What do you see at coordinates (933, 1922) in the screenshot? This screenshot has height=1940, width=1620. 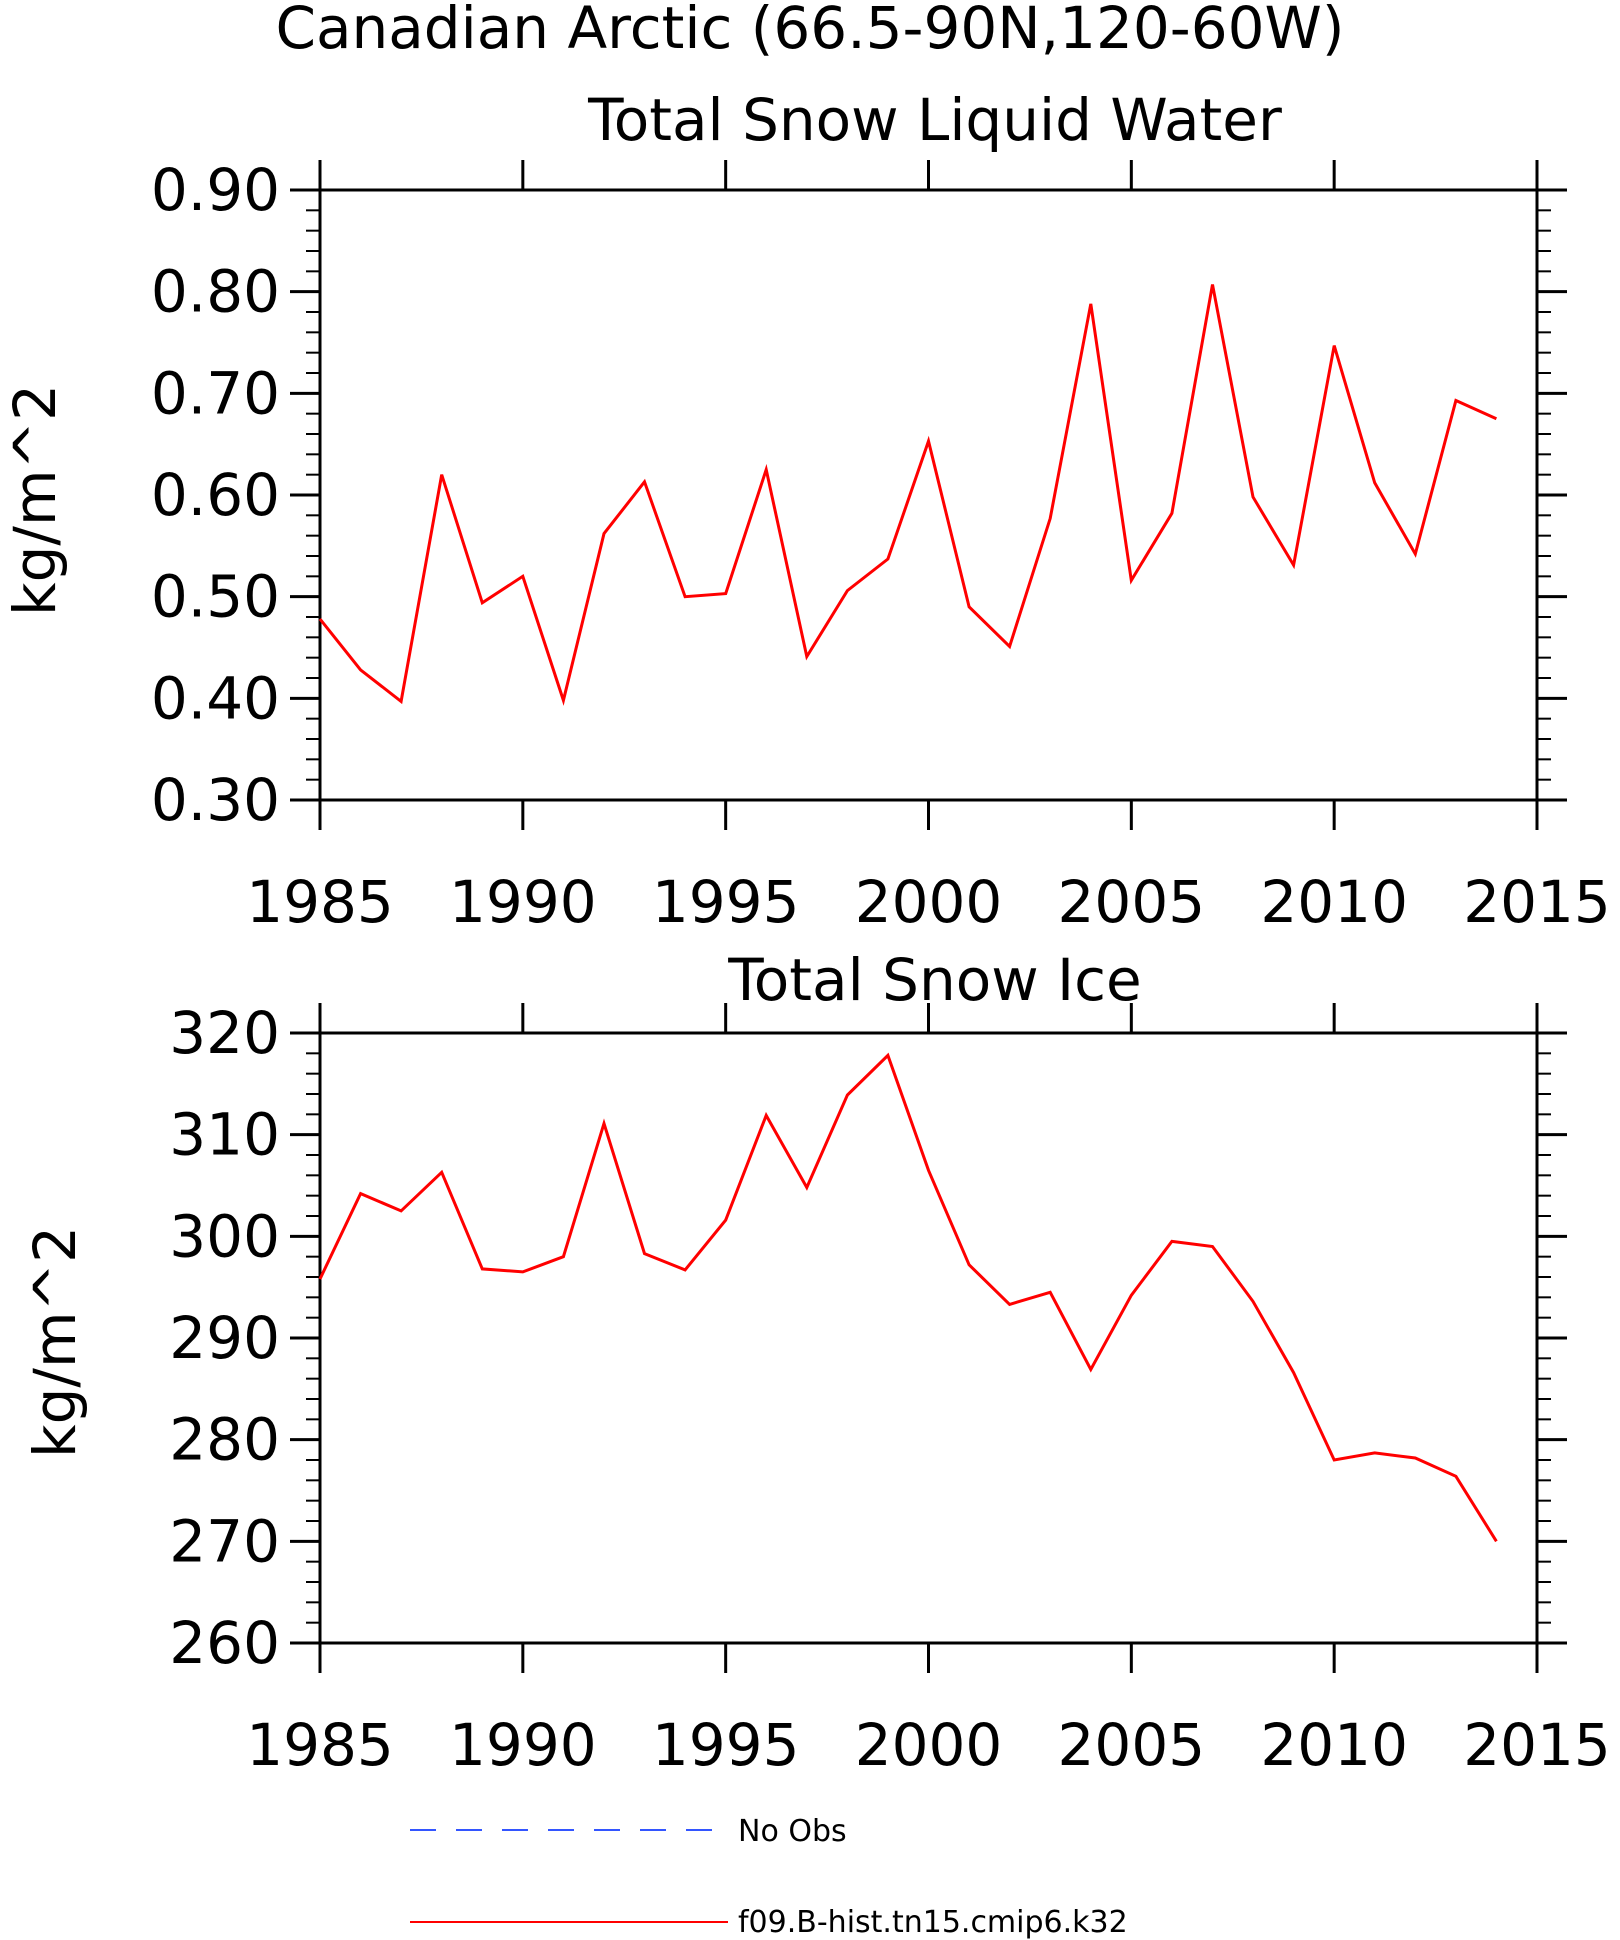 I see `legend-label-model: f09.B-hist.tn15.cmip6.k32` at bounding box center [933, 1922].